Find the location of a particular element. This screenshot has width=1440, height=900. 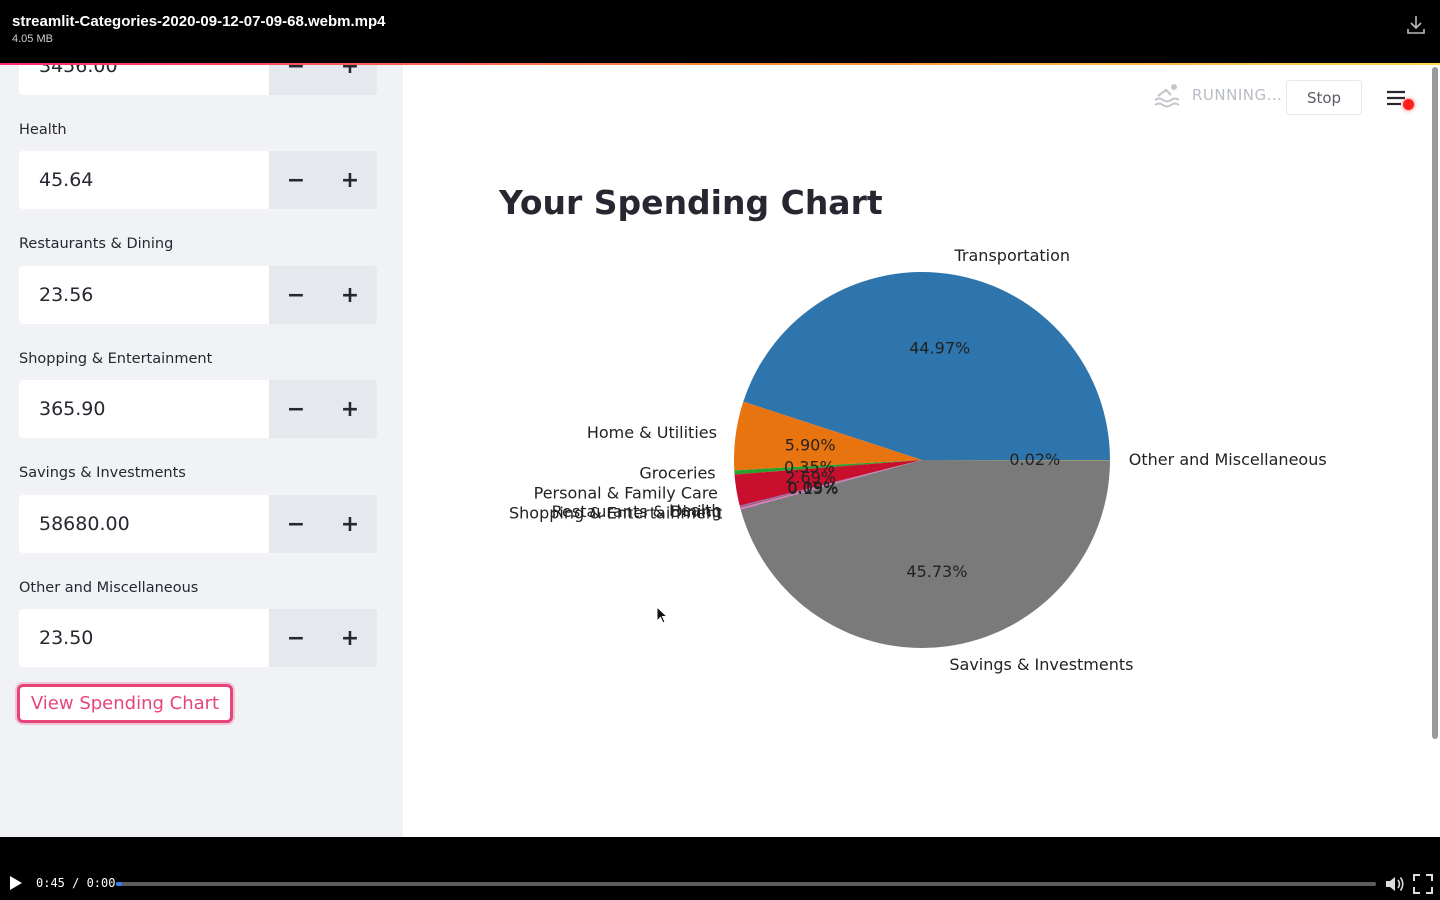

slice-label-restaurants-dining: Restaurants & Dining is located at coordinates (637, 511).